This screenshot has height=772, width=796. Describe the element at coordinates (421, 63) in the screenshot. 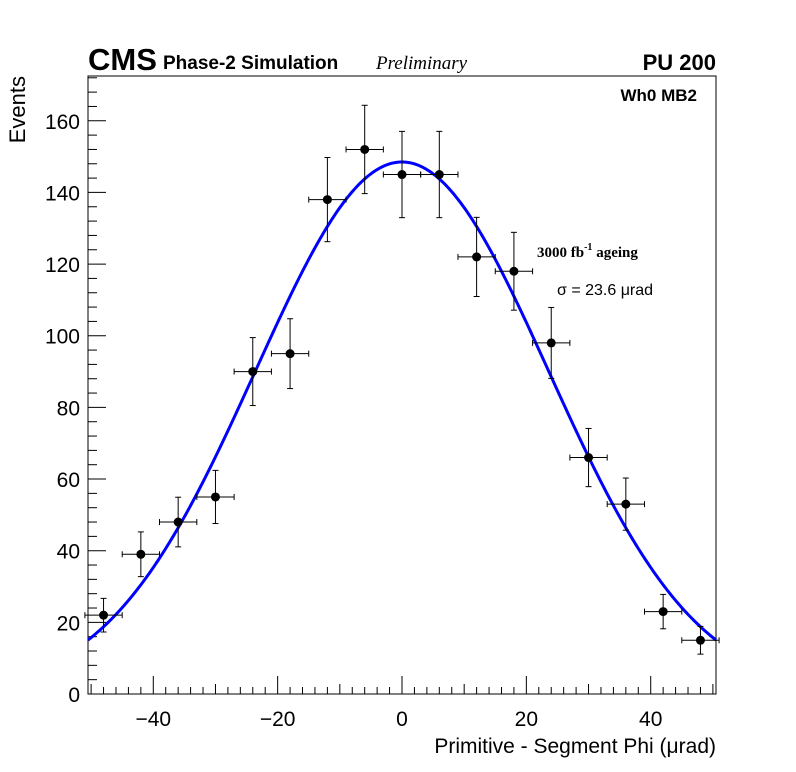

I see `preliminary-label: Preliminary` at that location.